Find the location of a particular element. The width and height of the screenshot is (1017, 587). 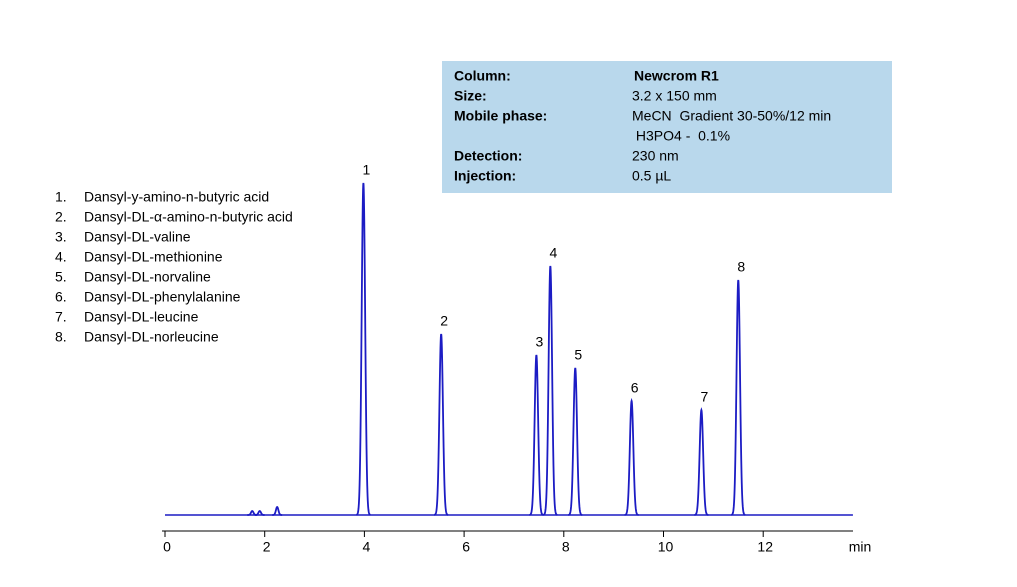

legend-entry: Dansyl-DL-α-amino-n-butyric acid is located at coordinates (188, 217).